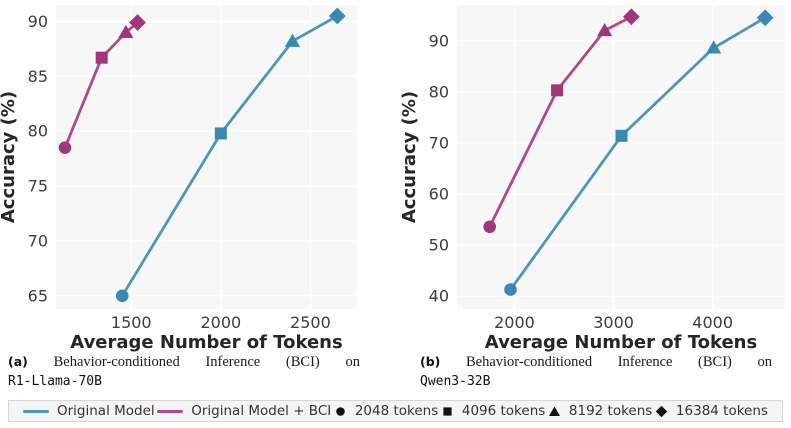 The width and height of the screenshot is (791, 428). I want to click on triangle-icon, so click(554, 411).